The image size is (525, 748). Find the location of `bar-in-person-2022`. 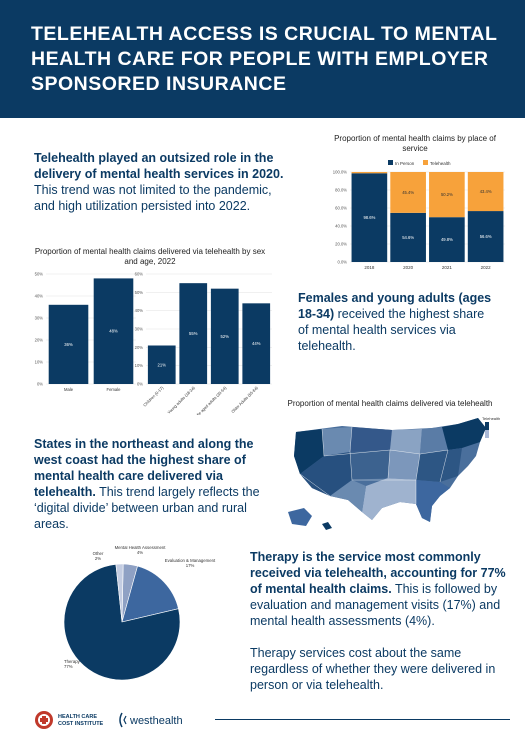

bar-in-person-2022 is located at coordinates (485, 236).